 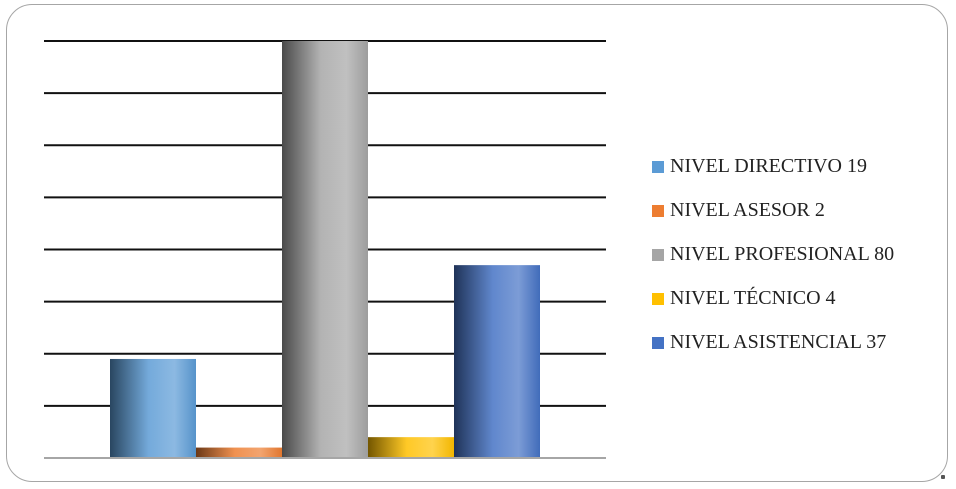 What do you see at coordinates (153, 408) in the screenshot?
I see `bar-directivo` at bounding box center [153, 408].